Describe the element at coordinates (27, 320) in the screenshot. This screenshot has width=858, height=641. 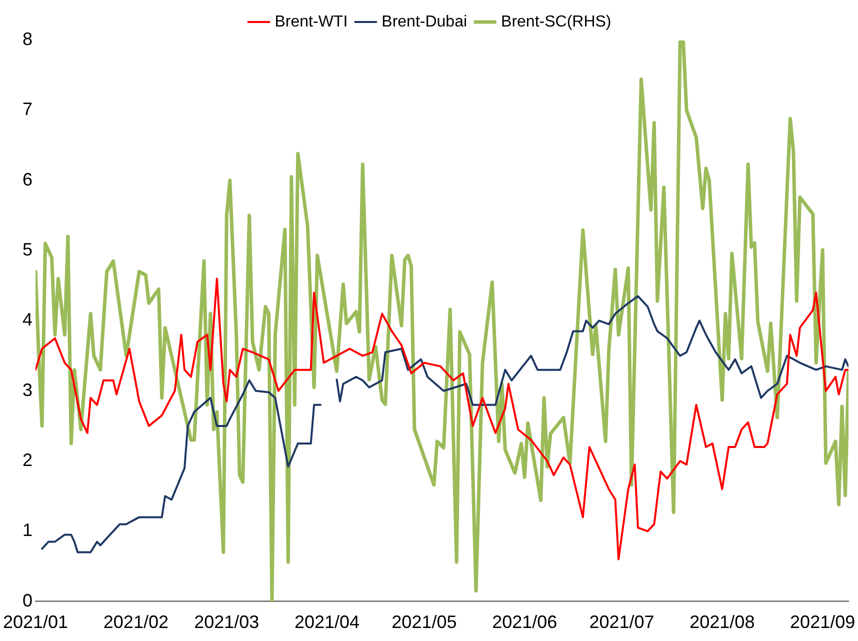
I see `y-tick-label: 4` at that location.